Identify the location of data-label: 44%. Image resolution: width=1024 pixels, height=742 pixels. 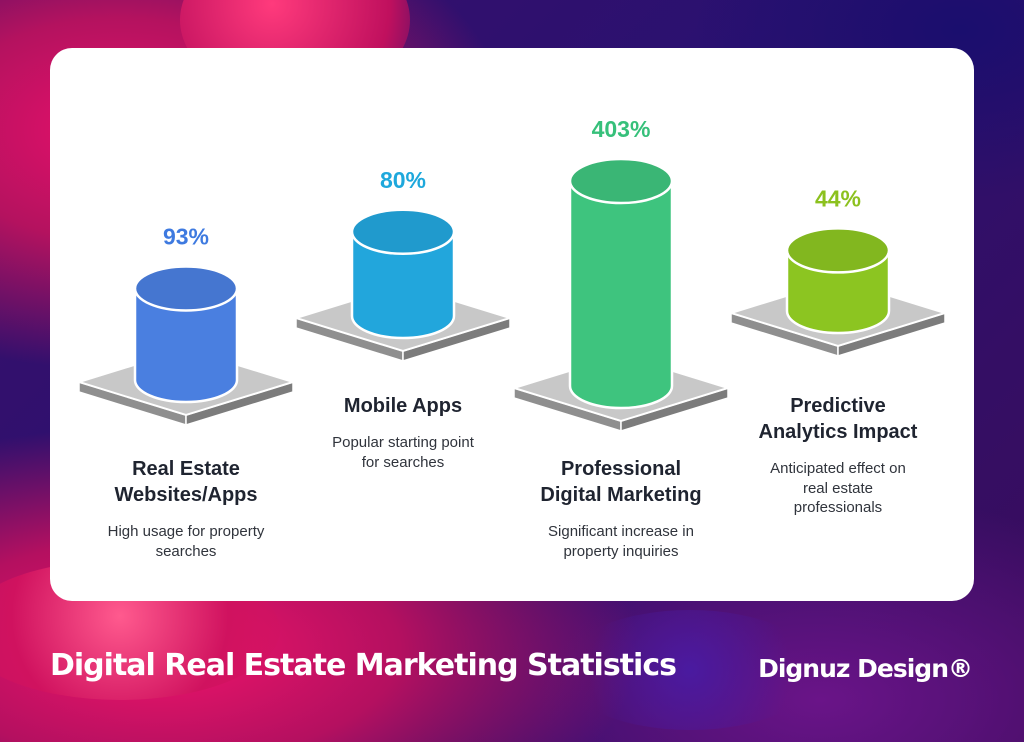
(838, 198).